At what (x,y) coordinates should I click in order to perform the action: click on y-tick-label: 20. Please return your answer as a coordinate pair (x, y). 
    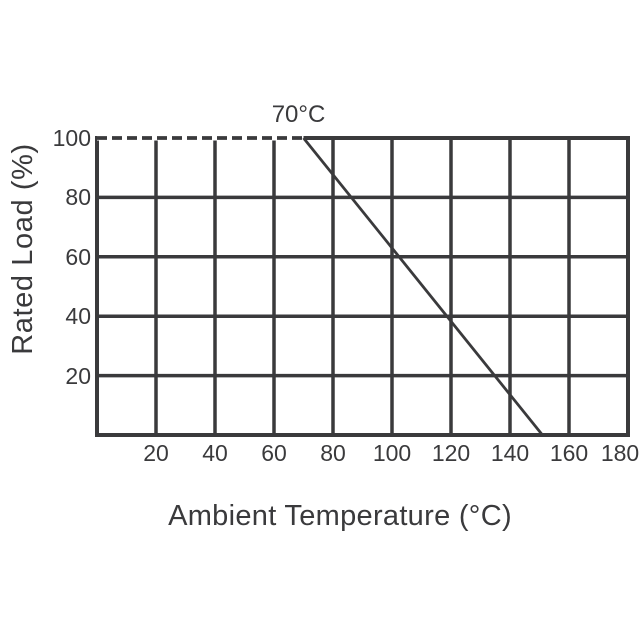
    Looking at the image, I should click on (78, 375).